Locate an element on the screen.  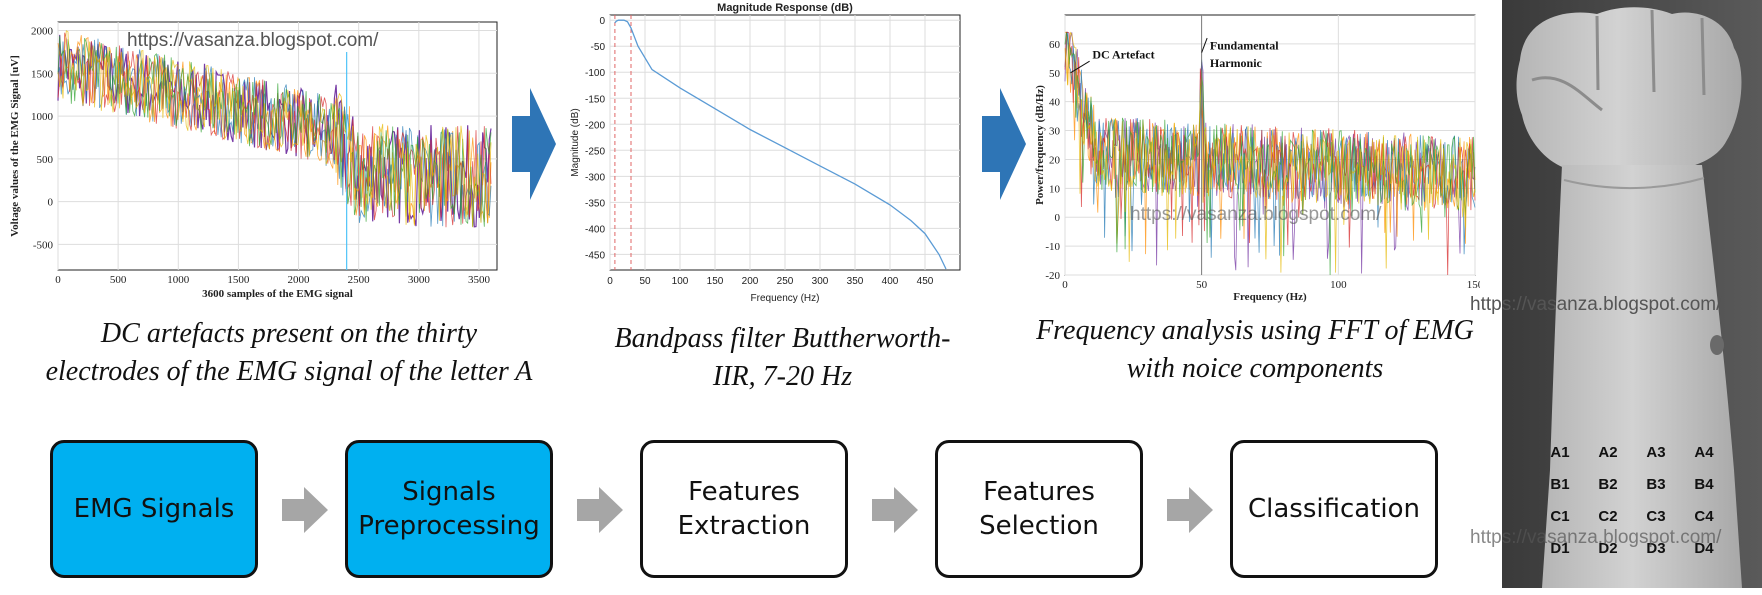
pipeline-extraction-label-2: Extraction is located at coordinates (744, 526).